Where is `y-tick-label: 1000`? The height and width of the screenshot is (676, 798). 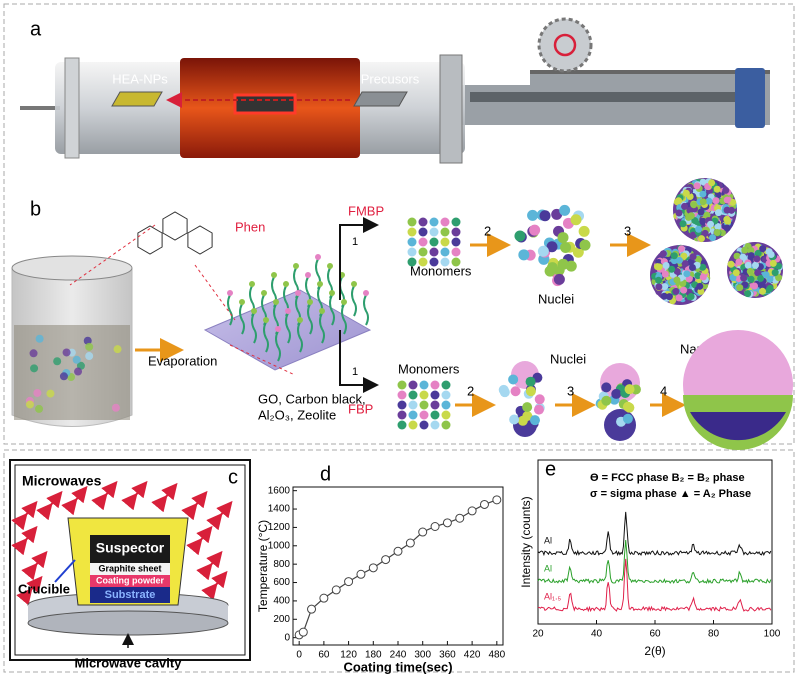 y-tick-label: 1000 is located at coordinates (279, 545).